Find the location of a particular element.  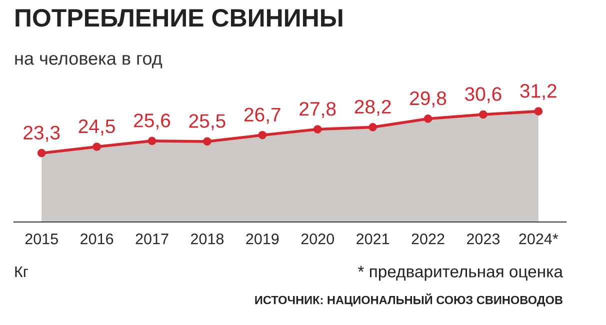

x-tick-label: 2022 is located at coordinates (428, 239).